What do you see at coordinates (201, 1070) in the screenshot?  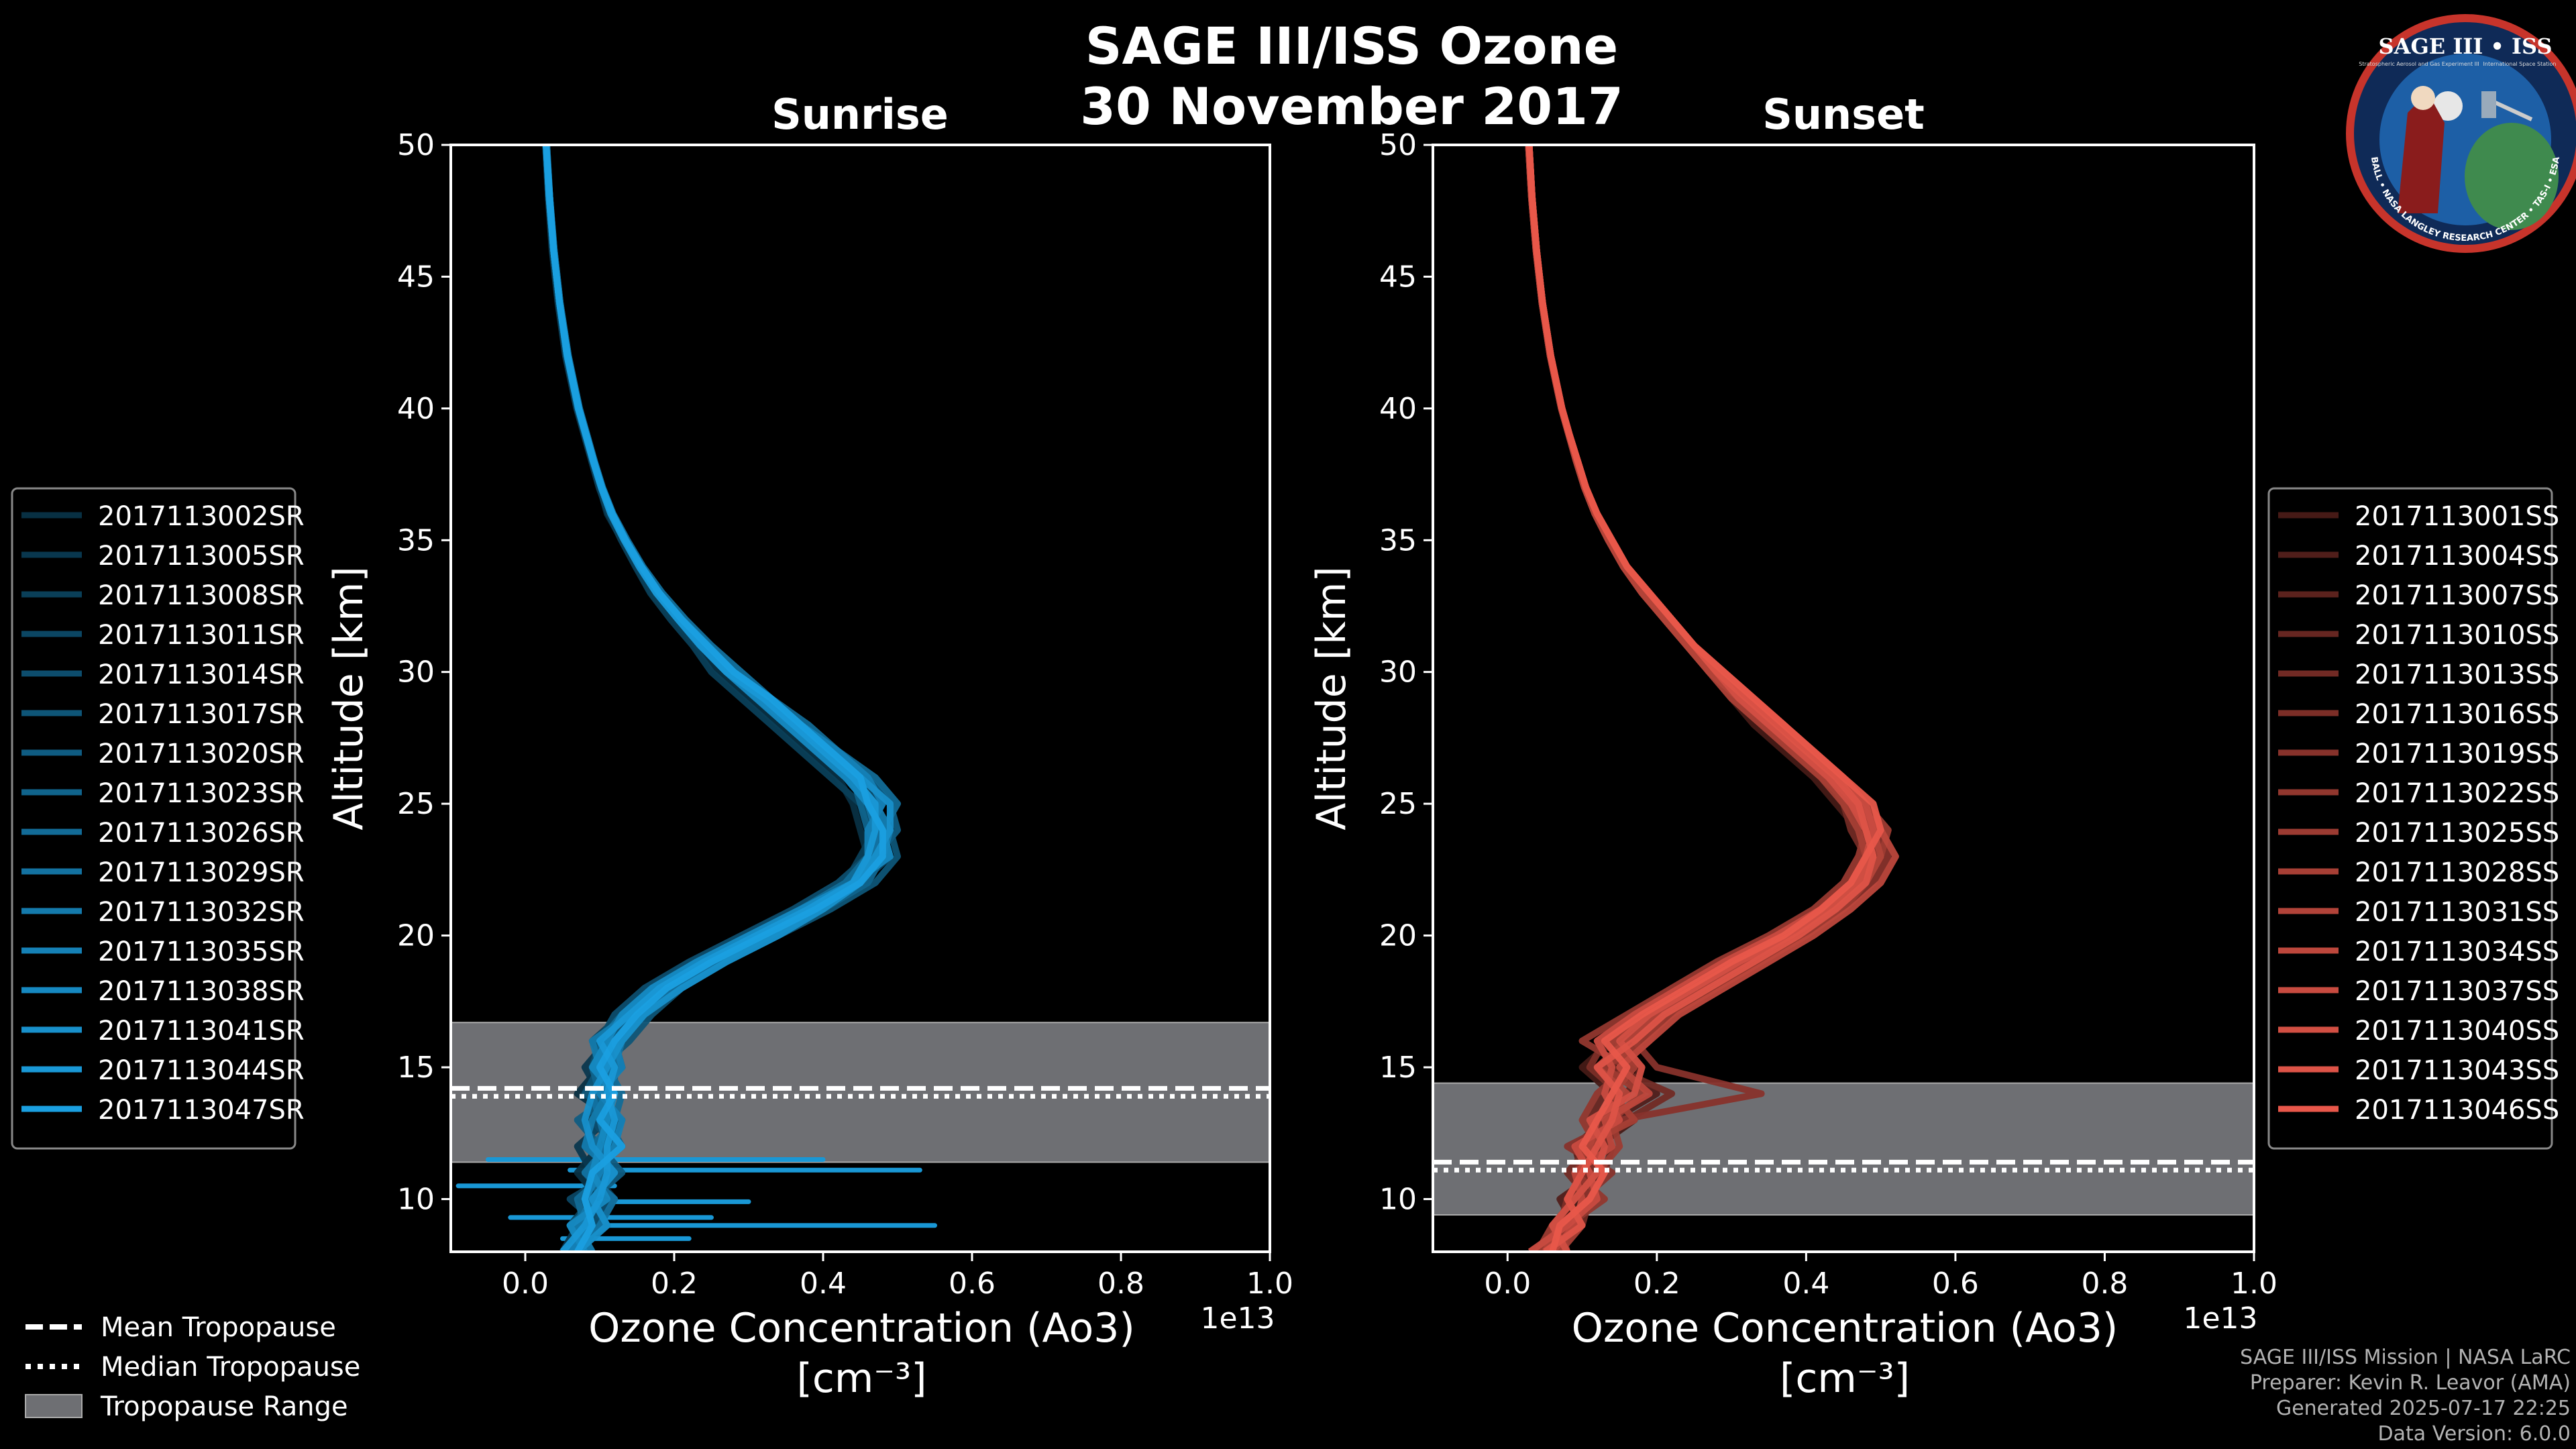 I see `legend-entry: 2017113044SR` at bounding box center [201, 1070].